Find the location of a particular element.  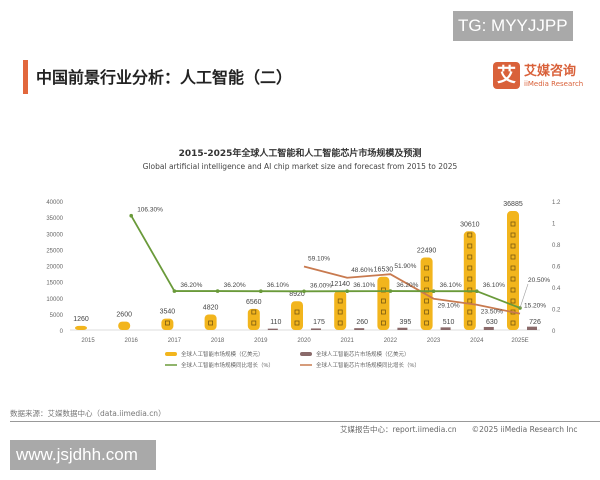

ai-market-label: 1260 is located at coordinates (81, 319).